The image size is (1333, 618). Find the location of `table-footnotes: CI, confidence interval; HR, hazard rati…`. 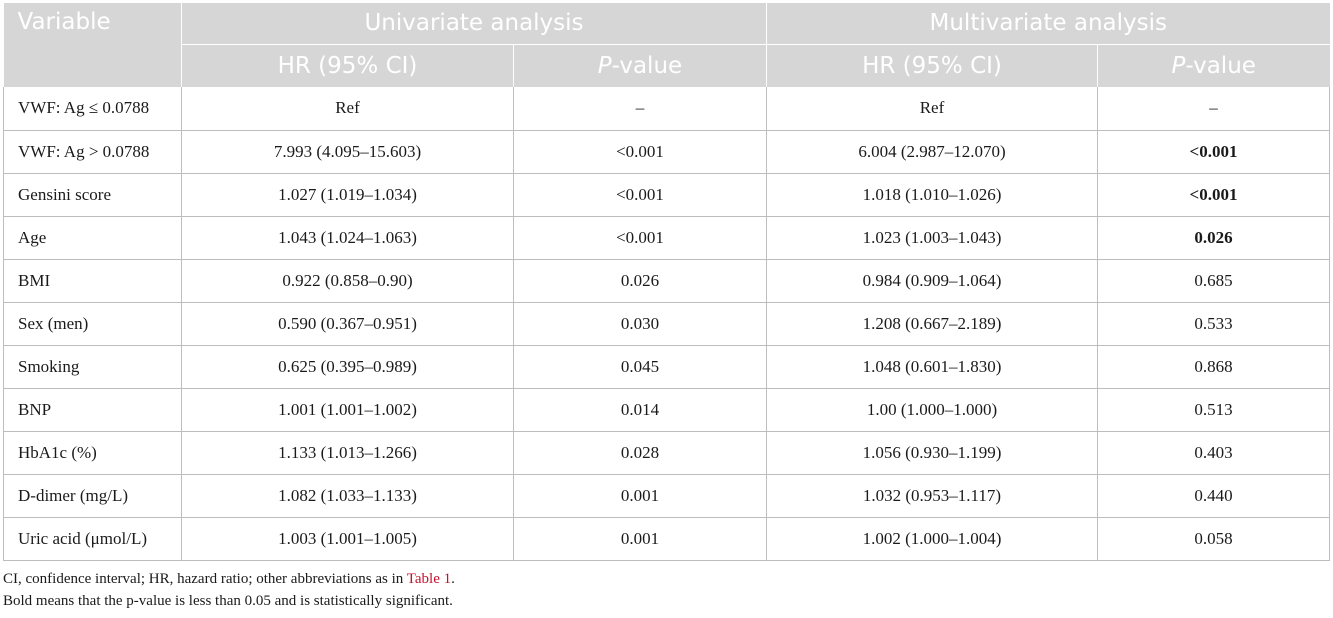

table-footnotes: CI, confidence interval; HR, hazard rati… is located at coordinates (229, 590).